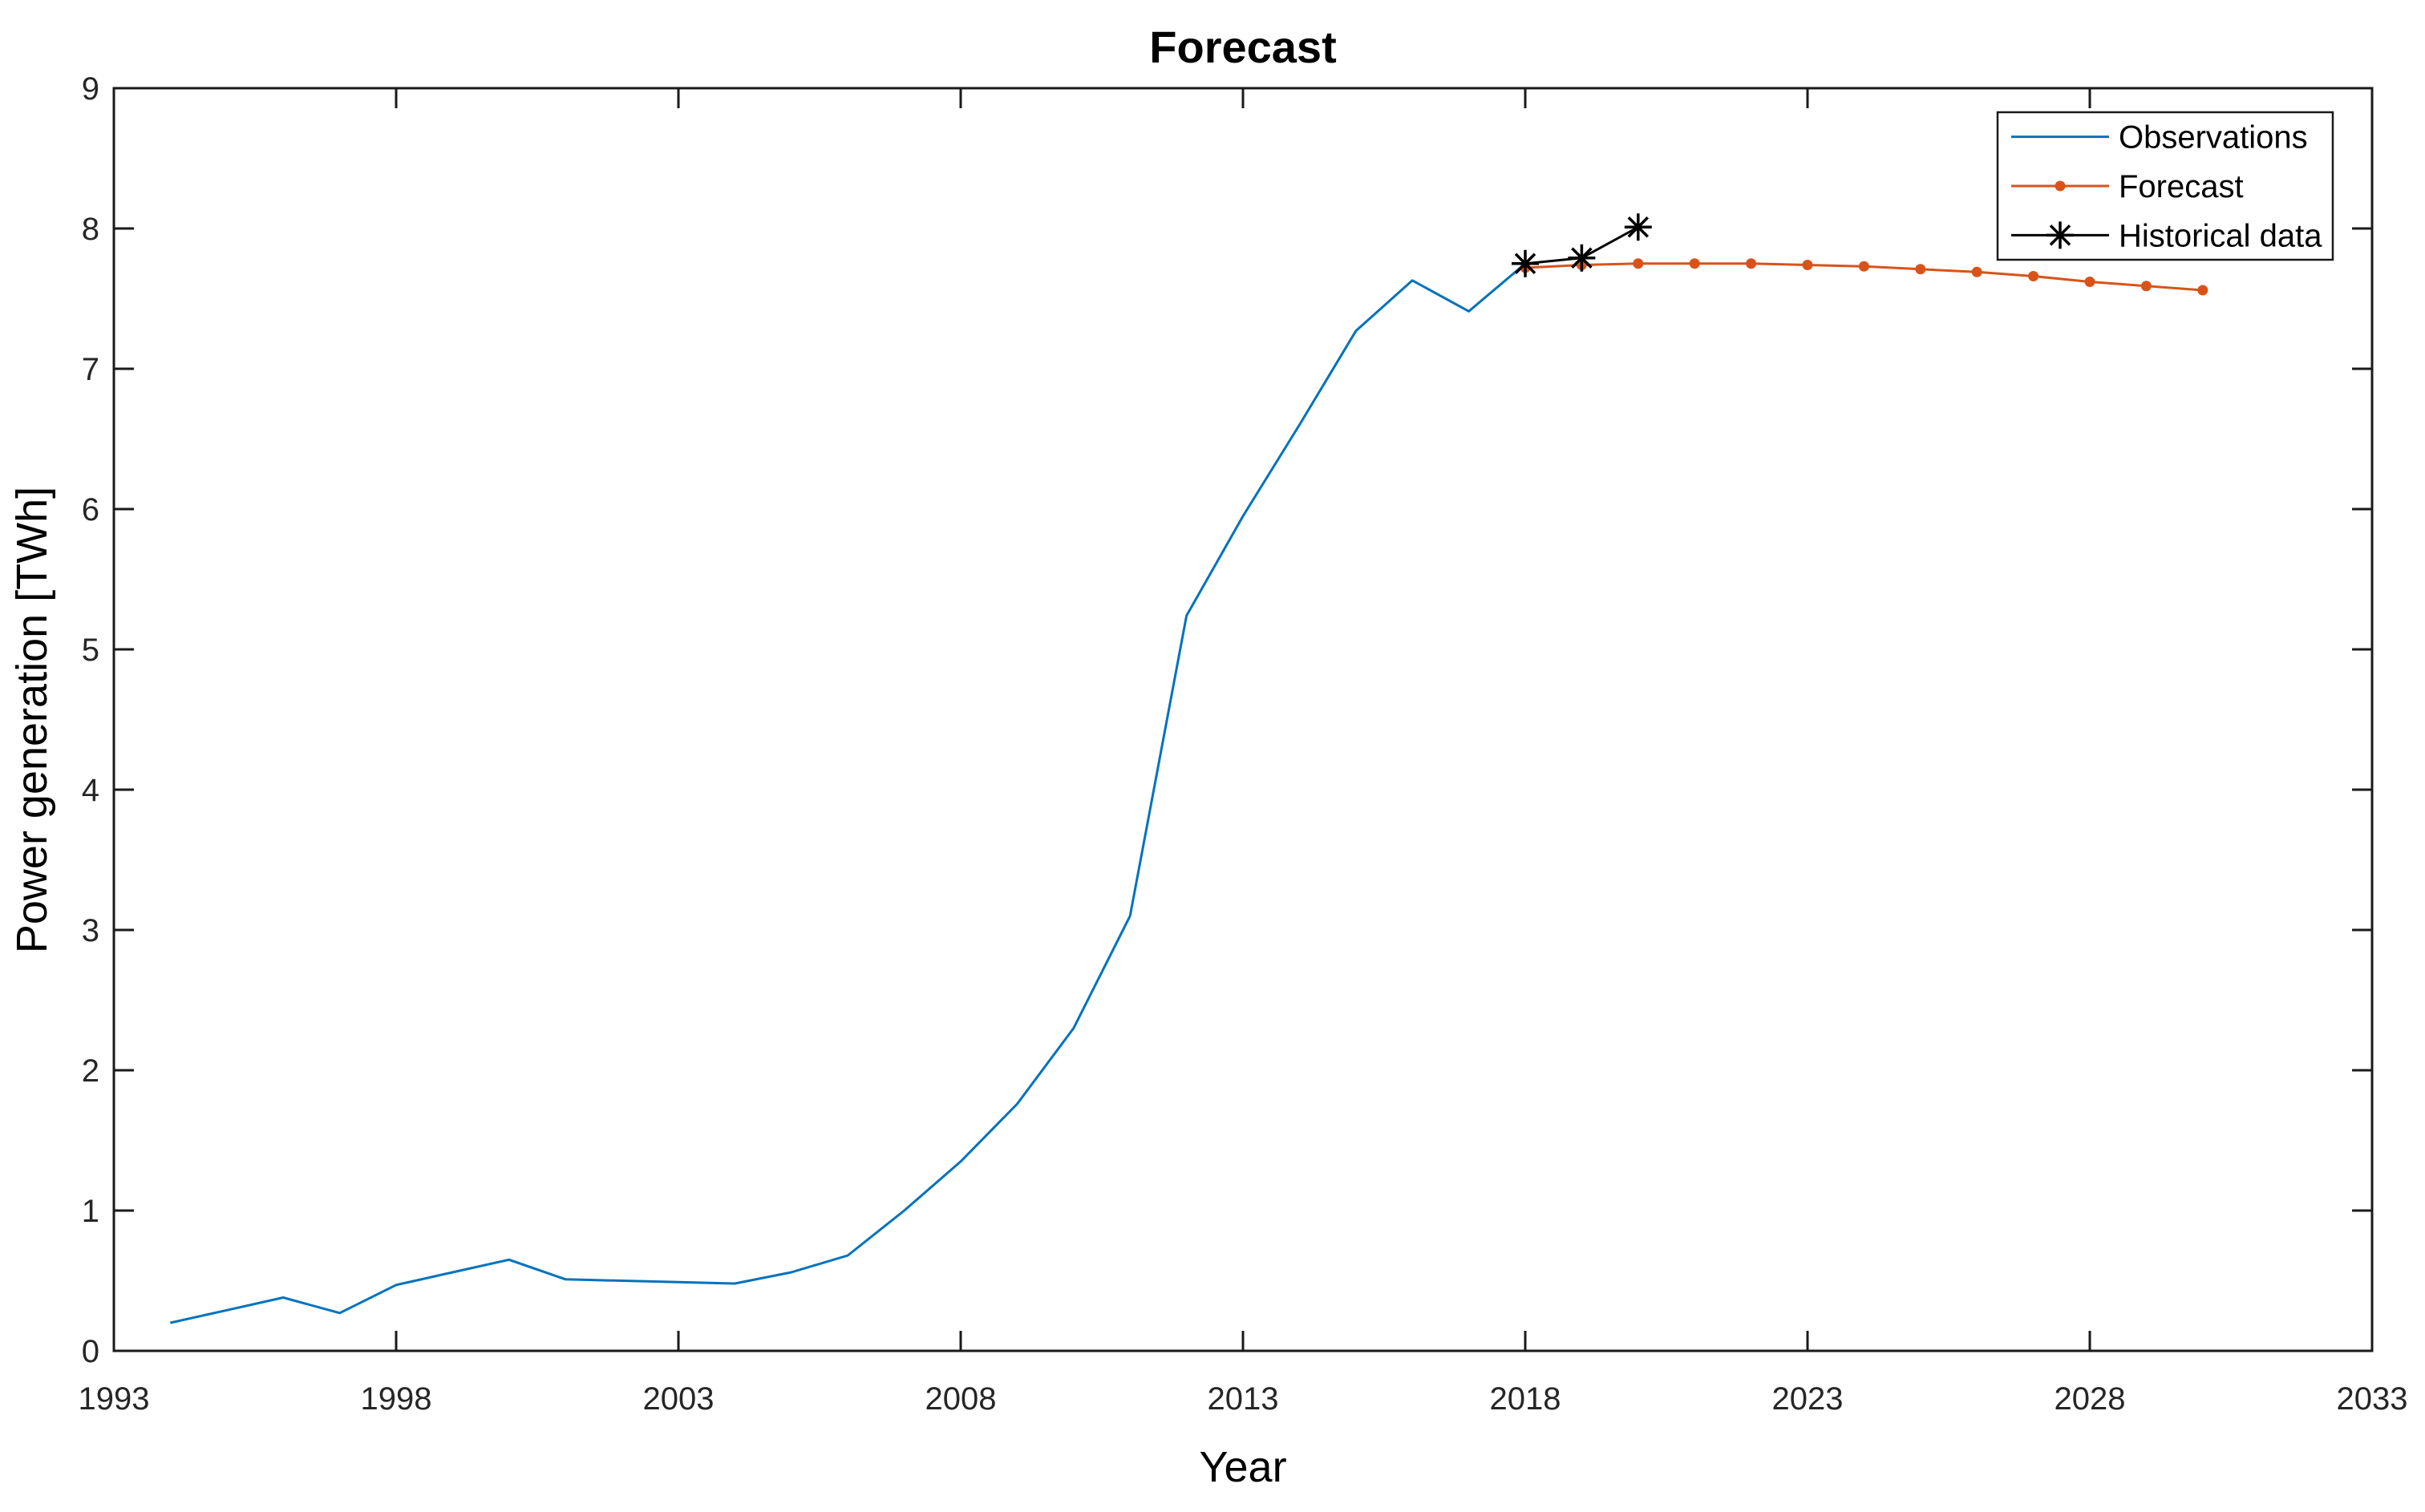 This screenshot has height=1512, width=2425. Describe the element at coordinates (90, 790) in the screenshot. I see `y-tick-label: 4` at that location.